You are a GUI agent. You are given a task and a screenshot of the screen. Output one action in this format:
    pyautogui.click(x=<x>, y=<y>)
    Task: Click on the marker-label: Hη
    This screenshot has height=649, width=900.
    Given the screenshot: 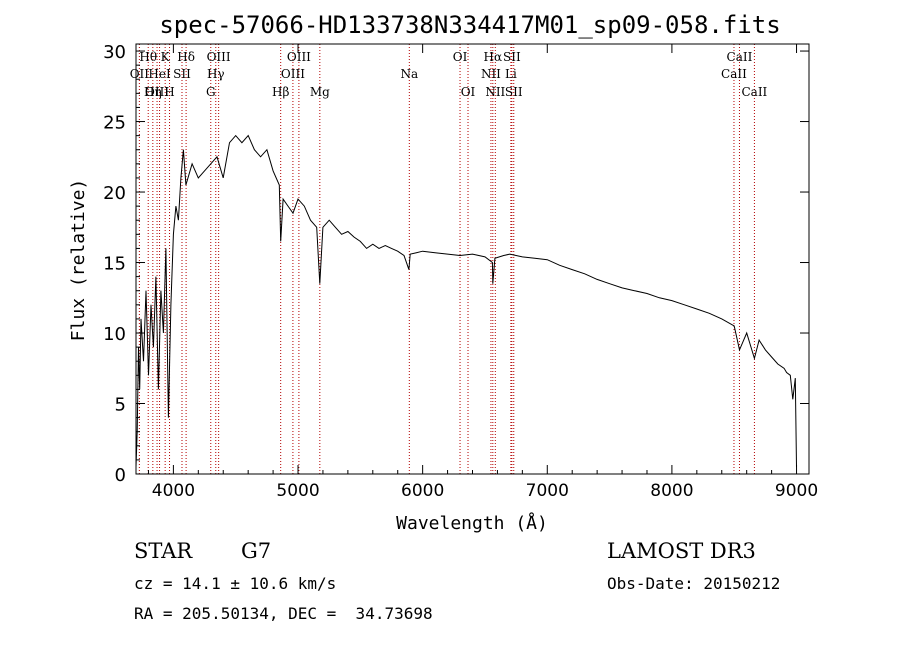 What is the action you would take?
    pyautogui.click(x=153, y=92)
    